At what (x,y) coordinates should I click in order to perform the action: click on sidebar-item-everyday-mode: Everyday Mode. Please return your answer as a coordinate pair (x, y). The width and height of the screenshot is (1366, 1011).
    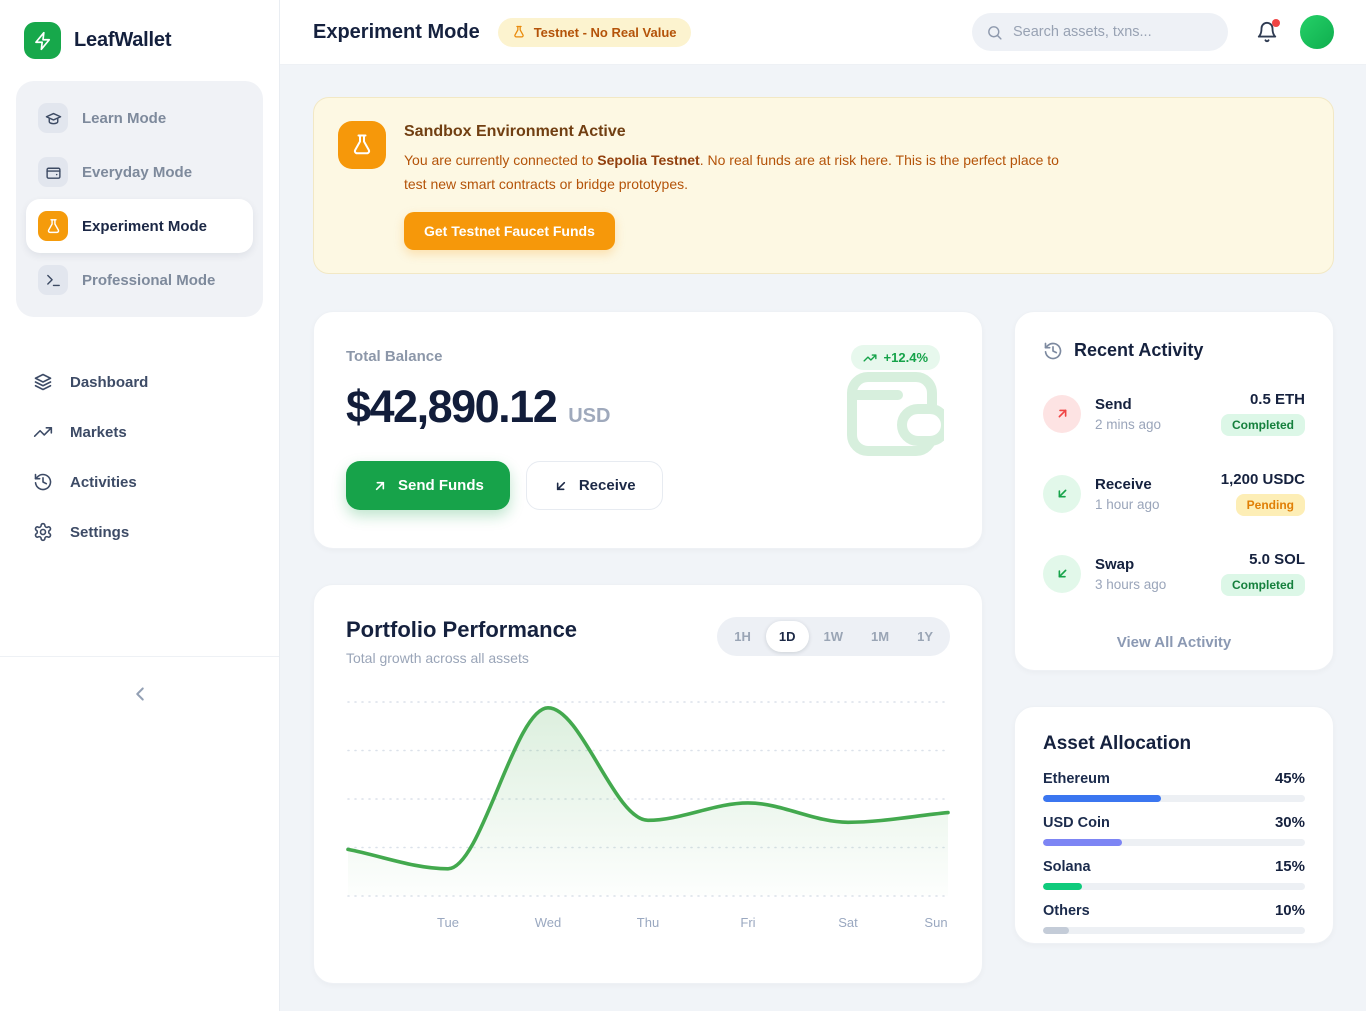
    Looking at the image, I should click on (139, 172).